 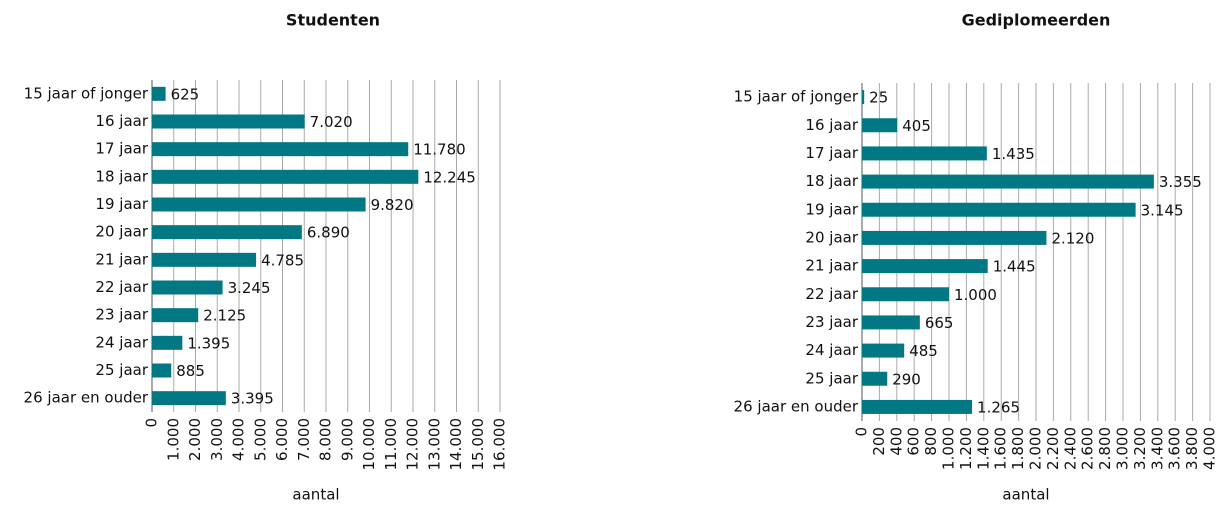 What do you see at coordinates (449, 177) in the screenshot?
I see `data-label: 12.245` at bounding box center [449, 177].